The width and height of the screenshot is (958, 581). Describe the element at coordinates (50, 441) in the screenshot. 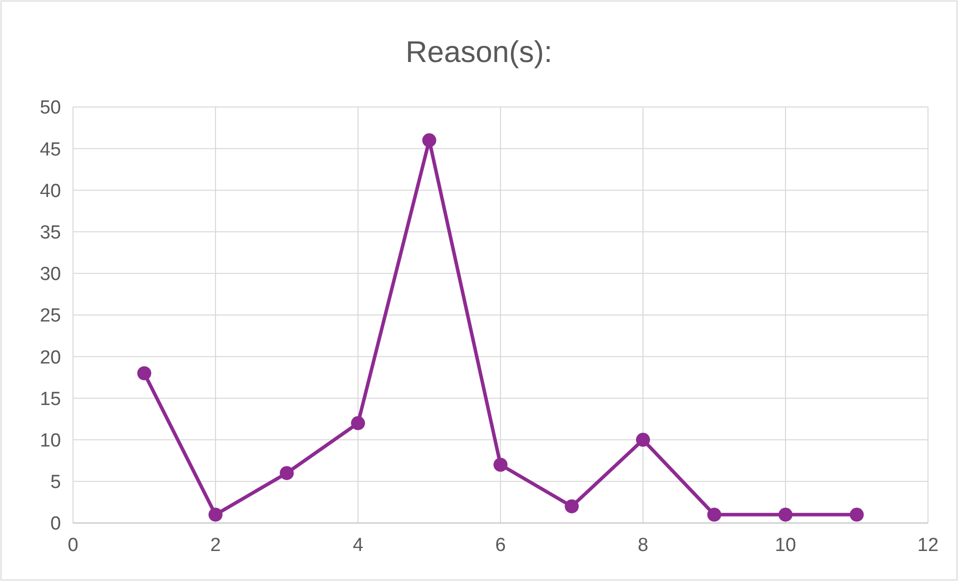

I see `y-tick-label: 10` at that location.